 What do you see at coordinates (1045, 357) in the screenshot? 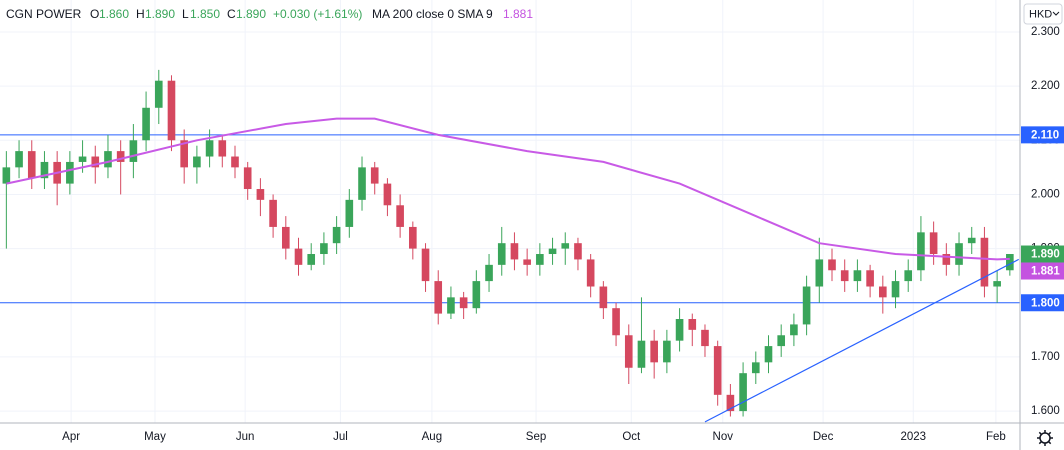
I see `y-tick-label: 1.700` at bounding box center [1045, 357].